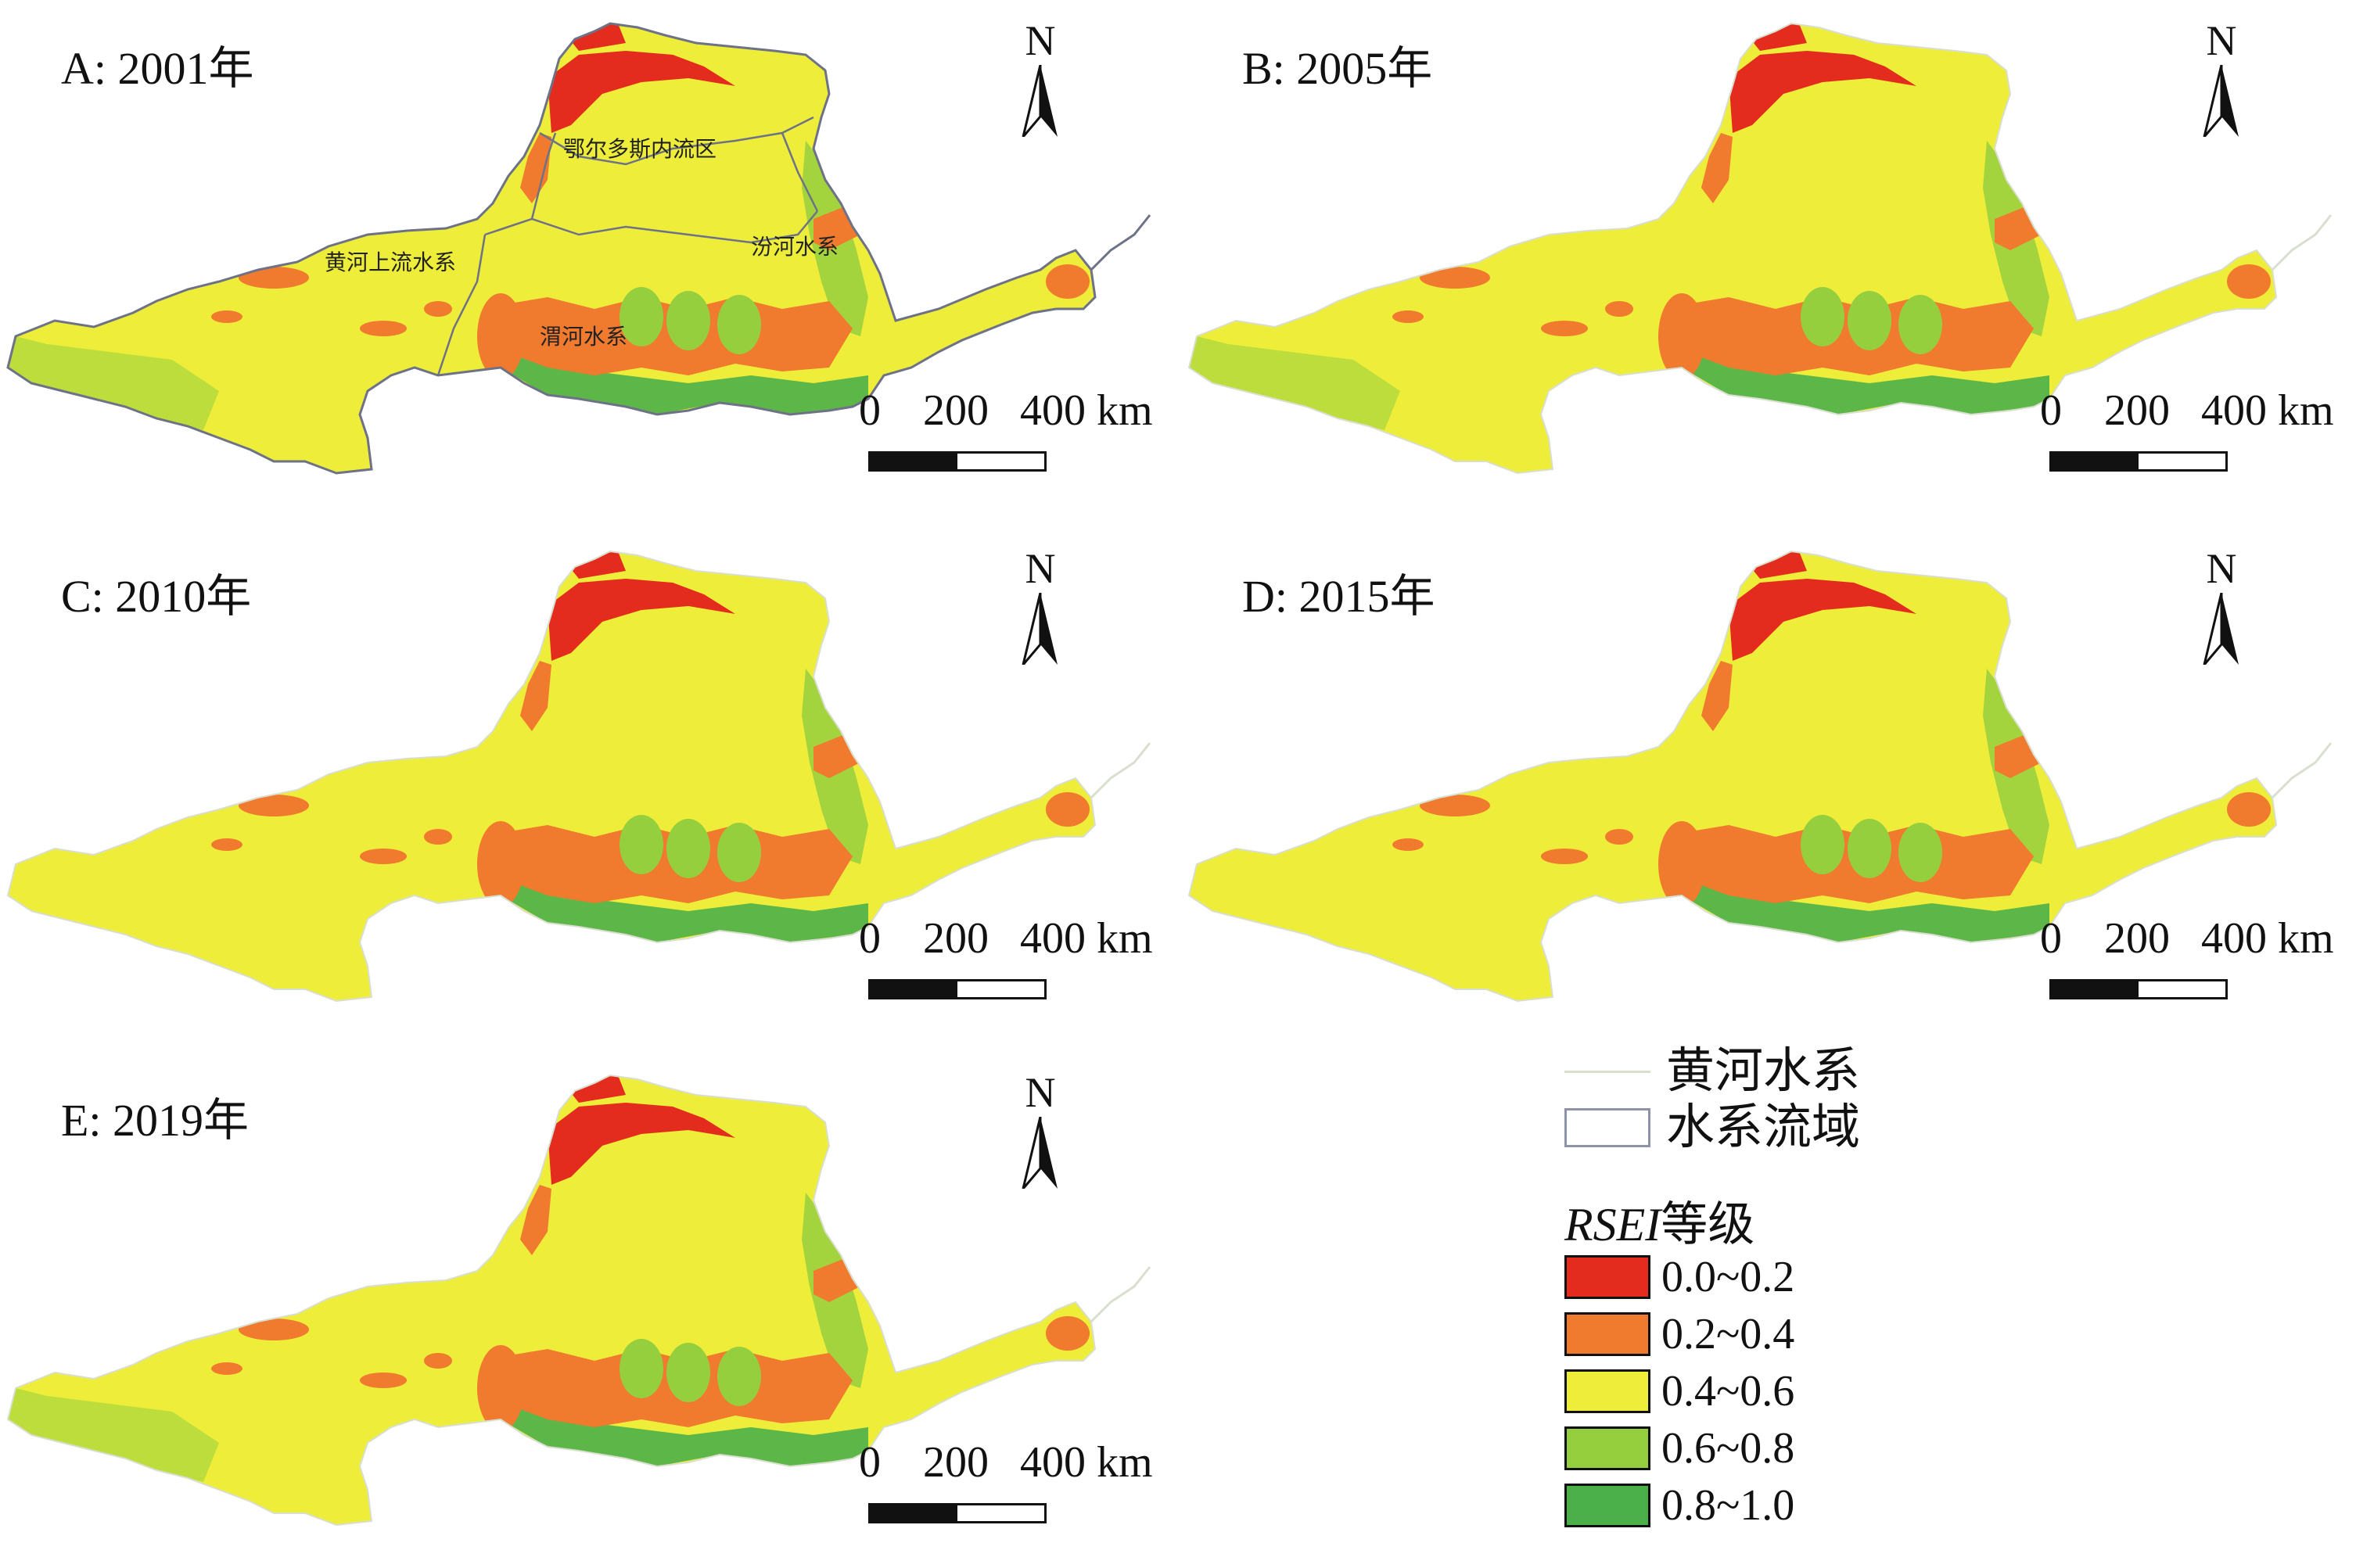 This screenshot has height=1568, width=2356. Describe the element at coordinates (1612, 1224) in the screenshot. I see `legend-title-rsei: RSEI` at that location.